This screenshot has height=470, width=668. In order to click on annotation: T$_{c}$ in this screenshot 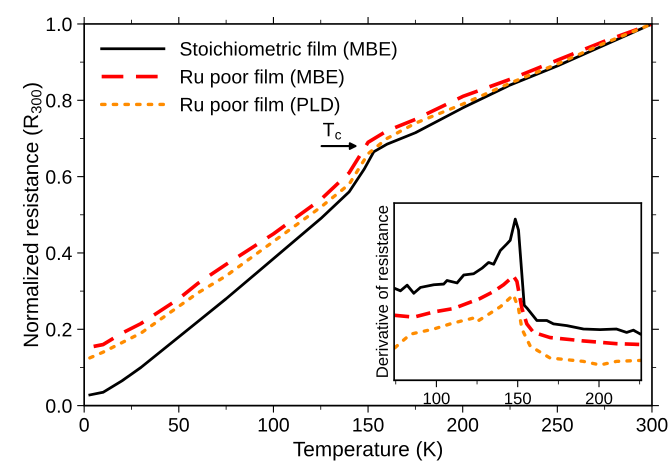, I will do `click(332, 131)`.